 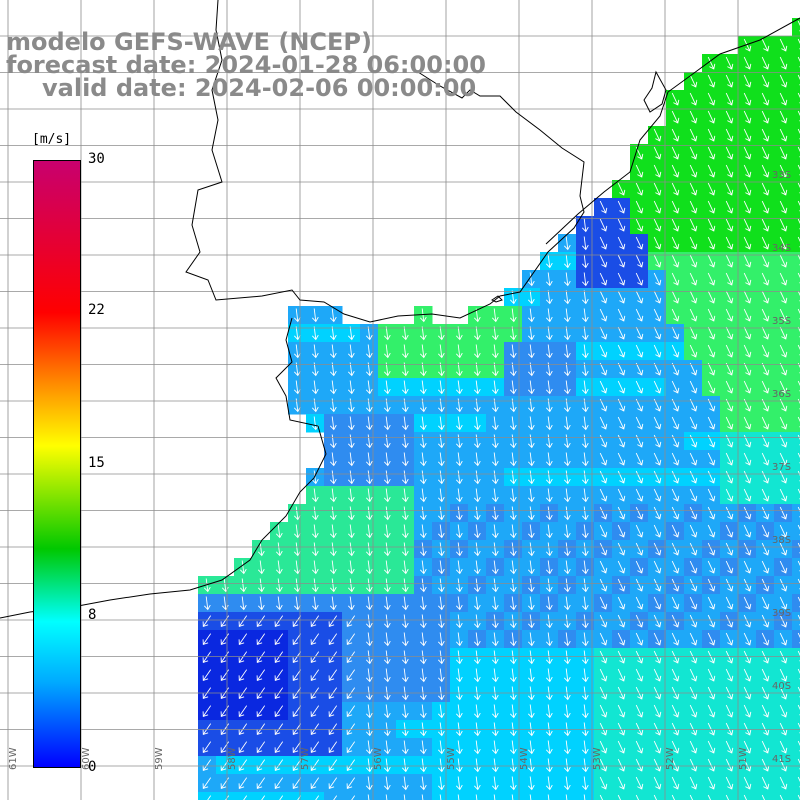 I want to click on longitude-label: 56W, so click(x=378, y=758).